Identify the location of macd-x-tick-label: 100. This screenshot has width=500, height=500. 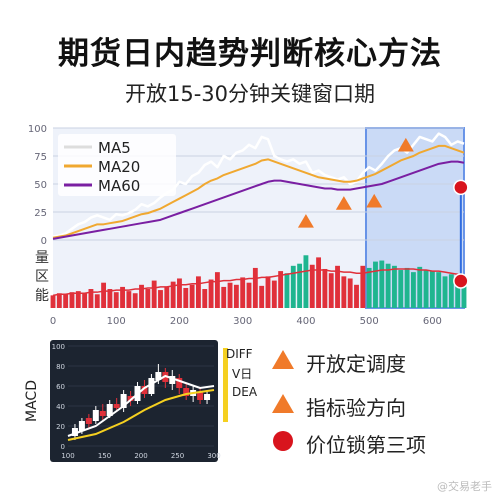
(67, 456).